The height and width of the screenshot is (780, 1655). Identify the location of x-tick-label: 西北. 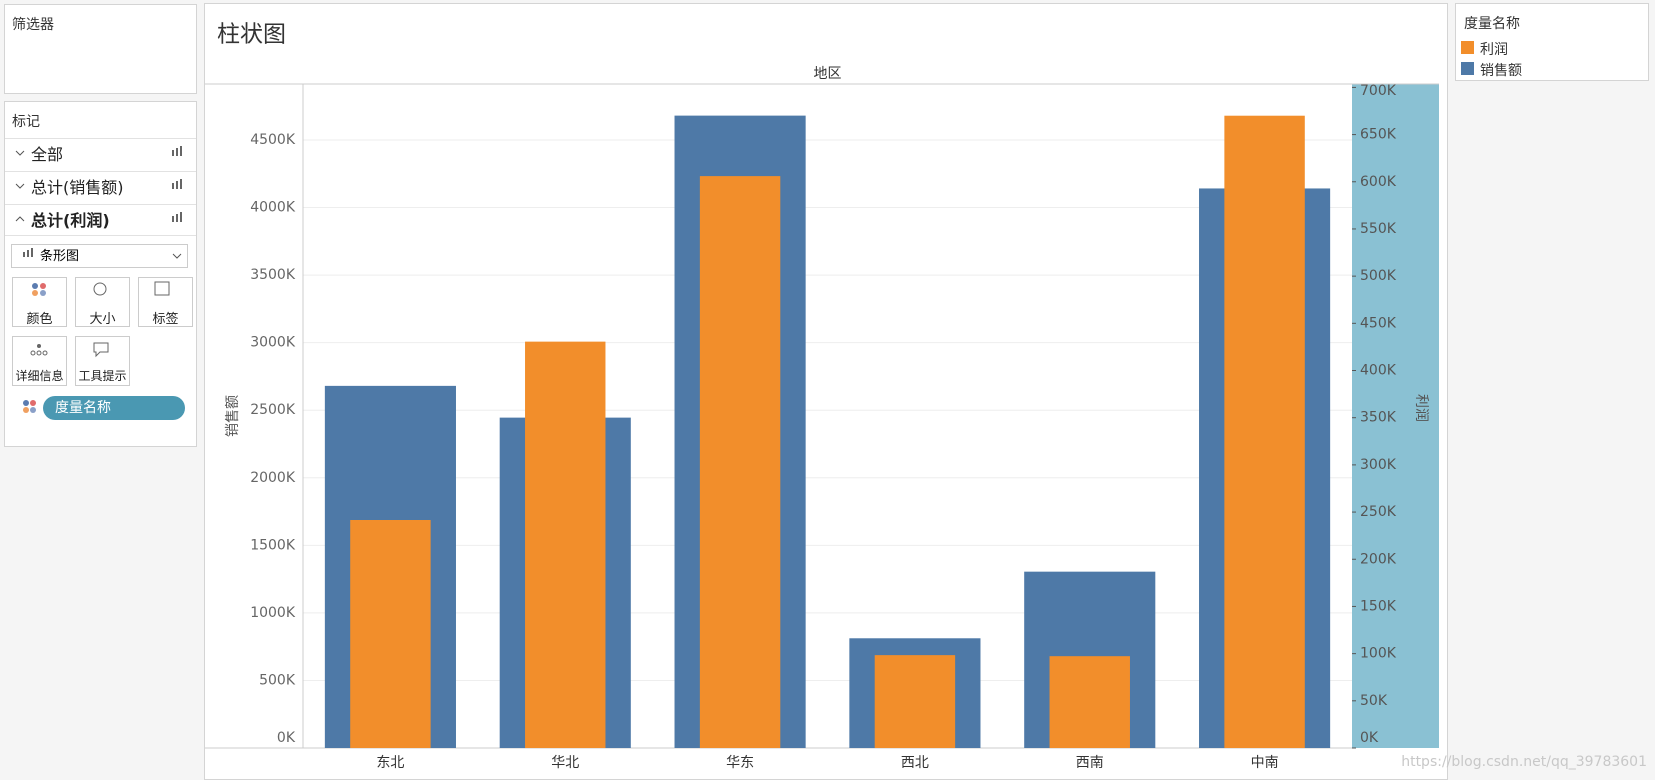
(915, 763).